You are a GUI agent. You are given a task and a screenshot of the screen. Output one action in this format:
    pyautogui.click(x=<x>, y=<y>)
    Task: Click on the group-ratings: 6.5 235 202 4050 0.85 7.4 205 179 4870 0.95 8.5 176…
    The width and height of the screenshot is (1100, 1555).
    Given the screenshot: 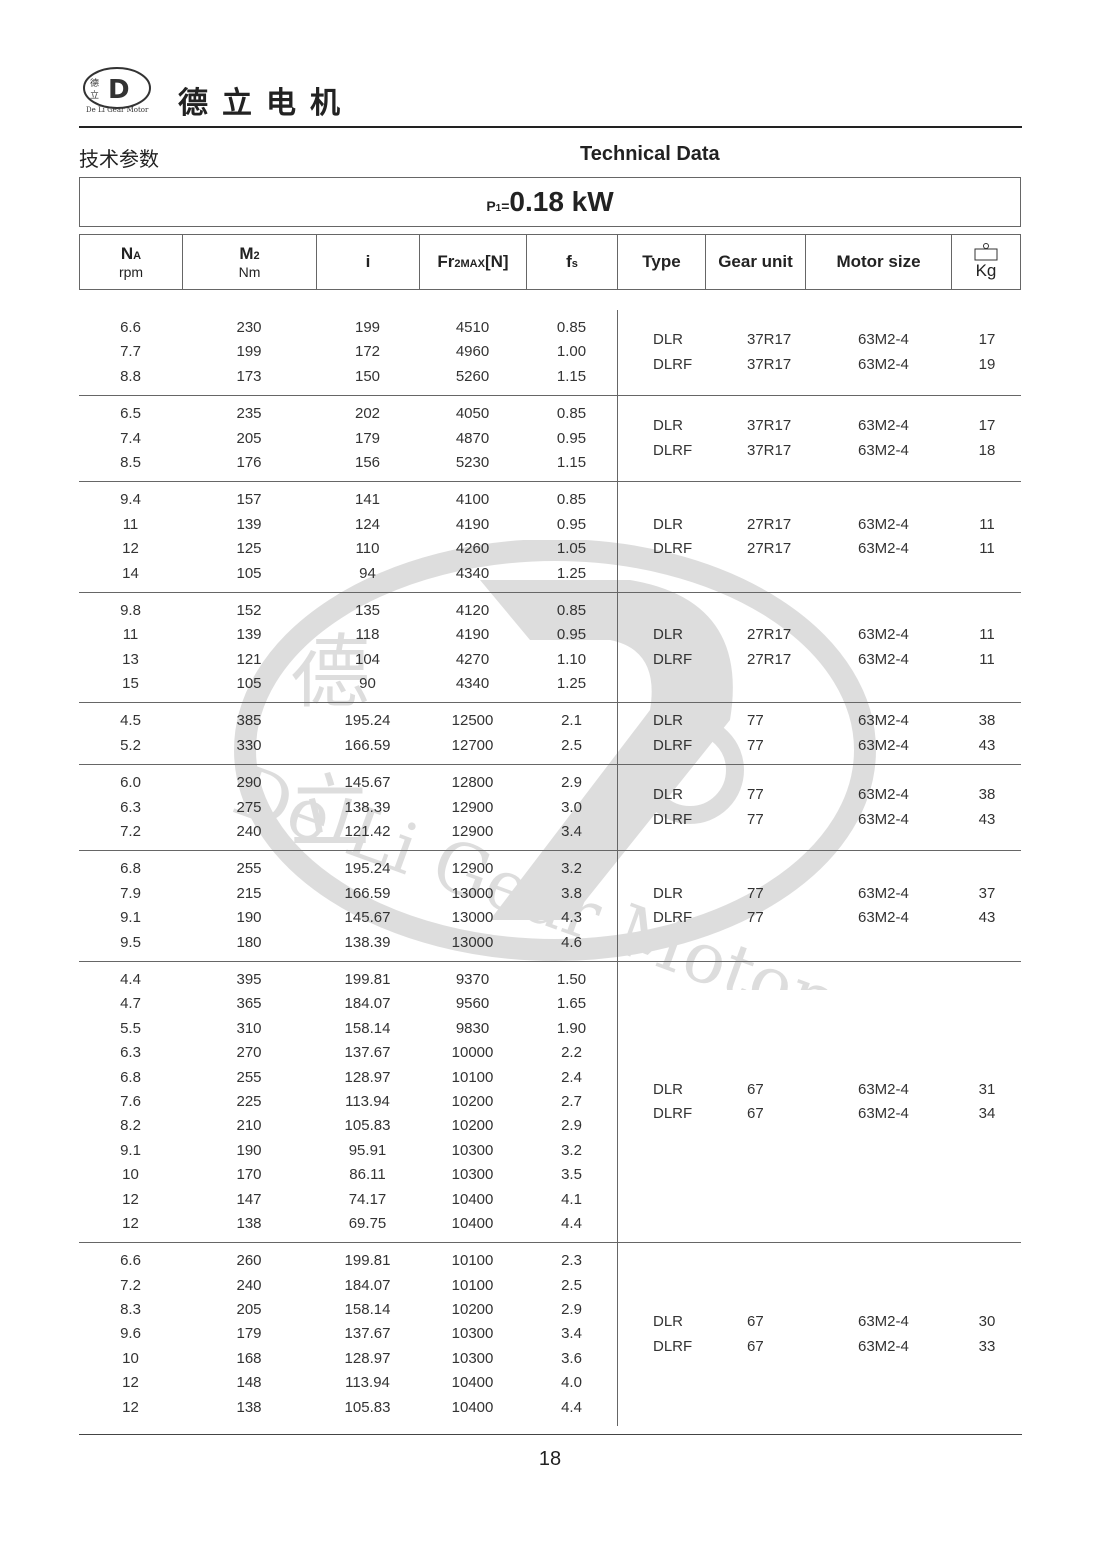 What is the action you would take?
    pyautogui.click(x=348, y=438)
    